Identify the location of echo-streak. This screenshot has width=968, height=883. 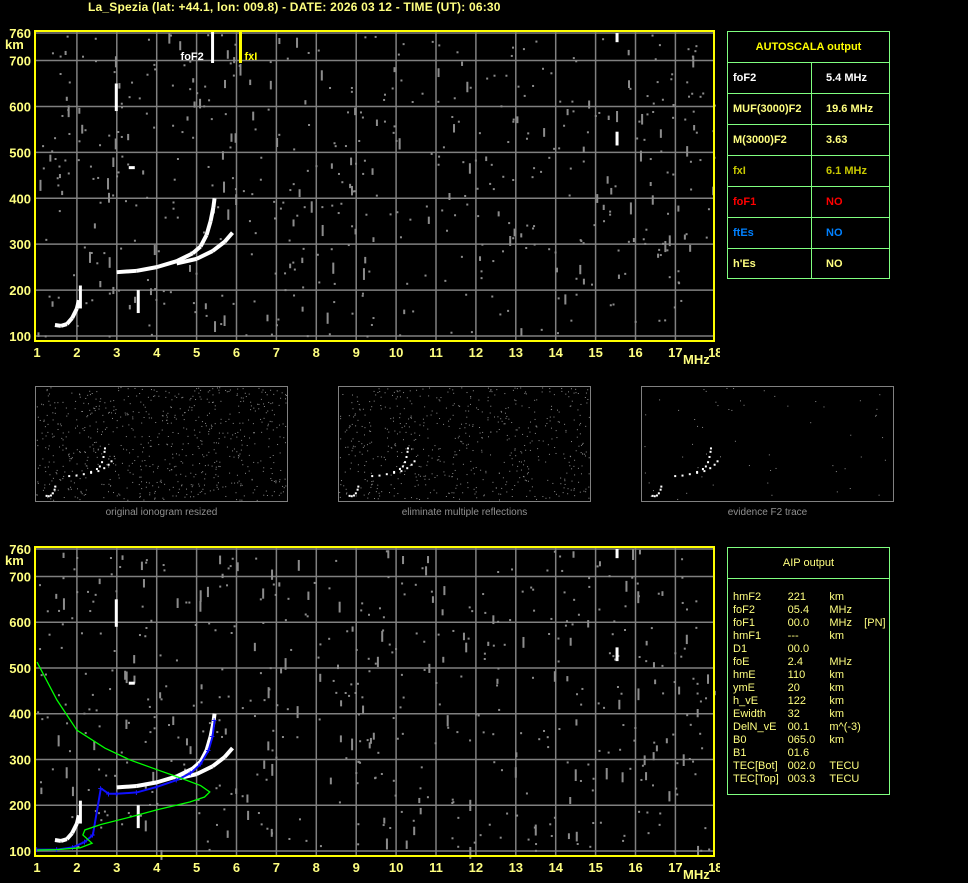
(116, 613).